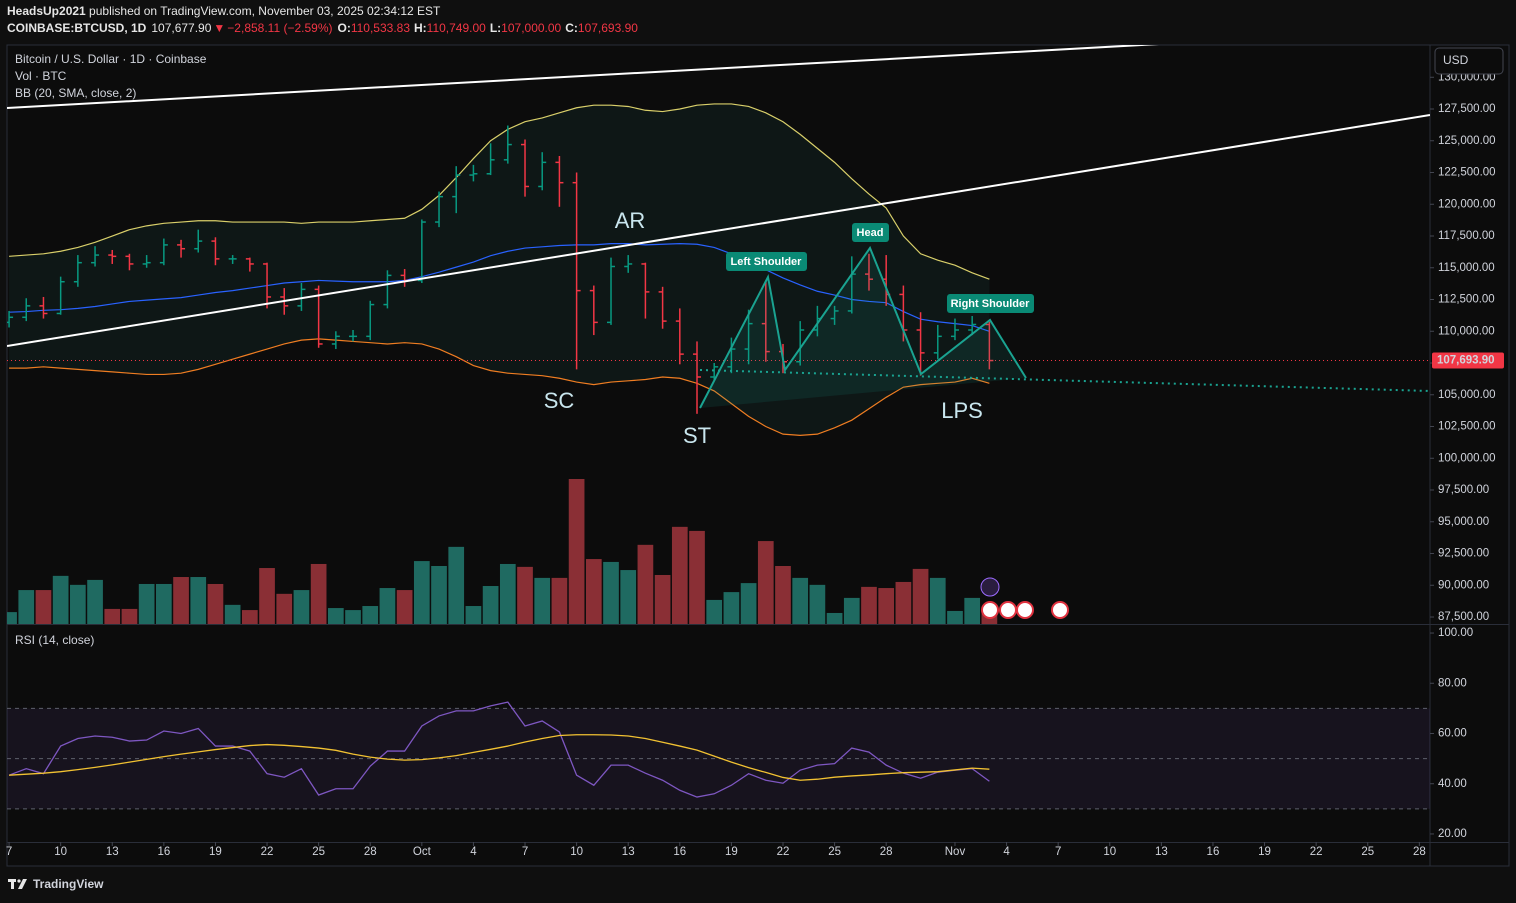 This screenshot has width=1516, height=903. What do you see at coordinates (1467, 458) in the screenshot?
I see `y-tick-label: 100,000.00` at bounding box center [1467, 458].